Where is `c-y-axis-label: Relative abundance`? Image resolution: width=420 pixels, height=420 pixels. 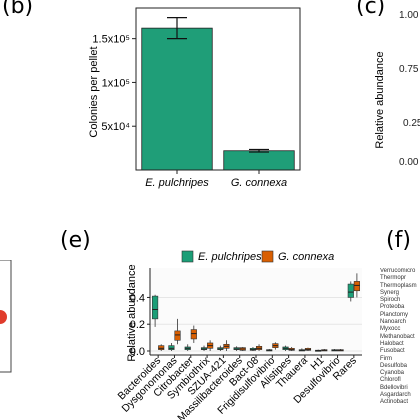 c-y-axis-label: Relative abundance is located at coordinates (380, 99).